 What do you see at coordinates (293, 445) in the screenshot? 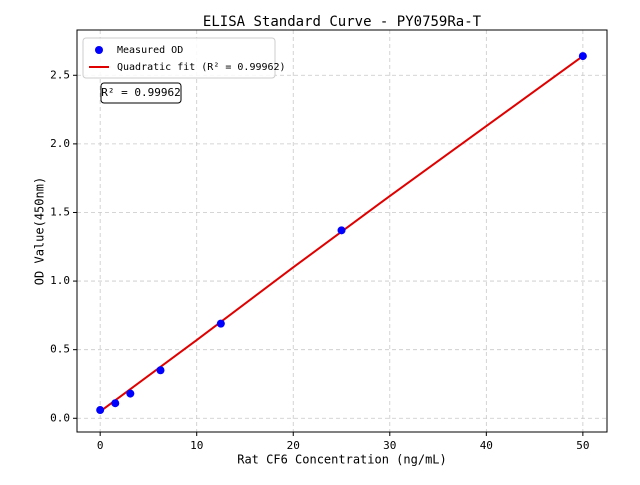
I see `x-tick-label: 20` at bounding box center [293, 445].